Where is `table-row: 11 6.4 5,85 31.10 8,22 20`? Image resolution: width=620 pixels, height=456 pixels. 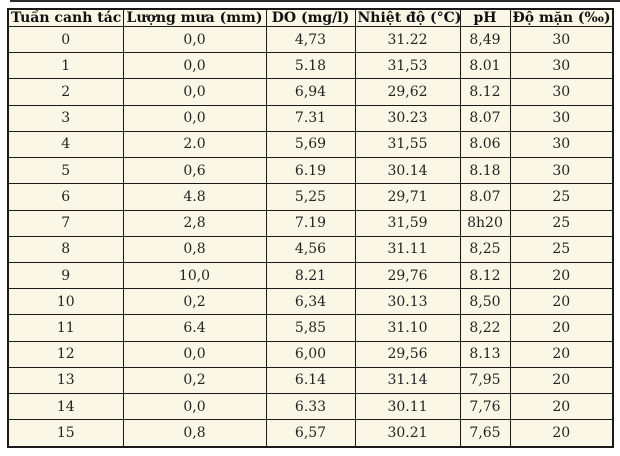
table-row: 11 6.4 5,85 31.10 8,22 20 is located at coordinates (310, 328).